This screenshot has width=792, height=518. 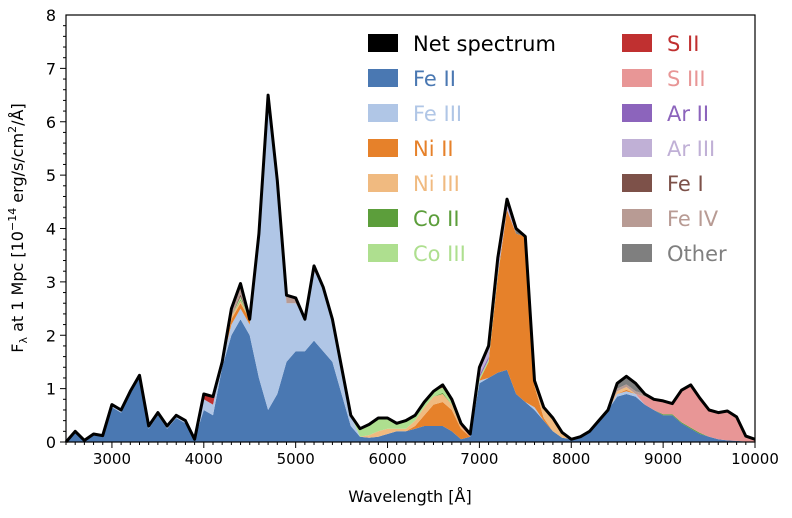 I want to click on legend-label: Fe IV, so click(x=693, y=219).